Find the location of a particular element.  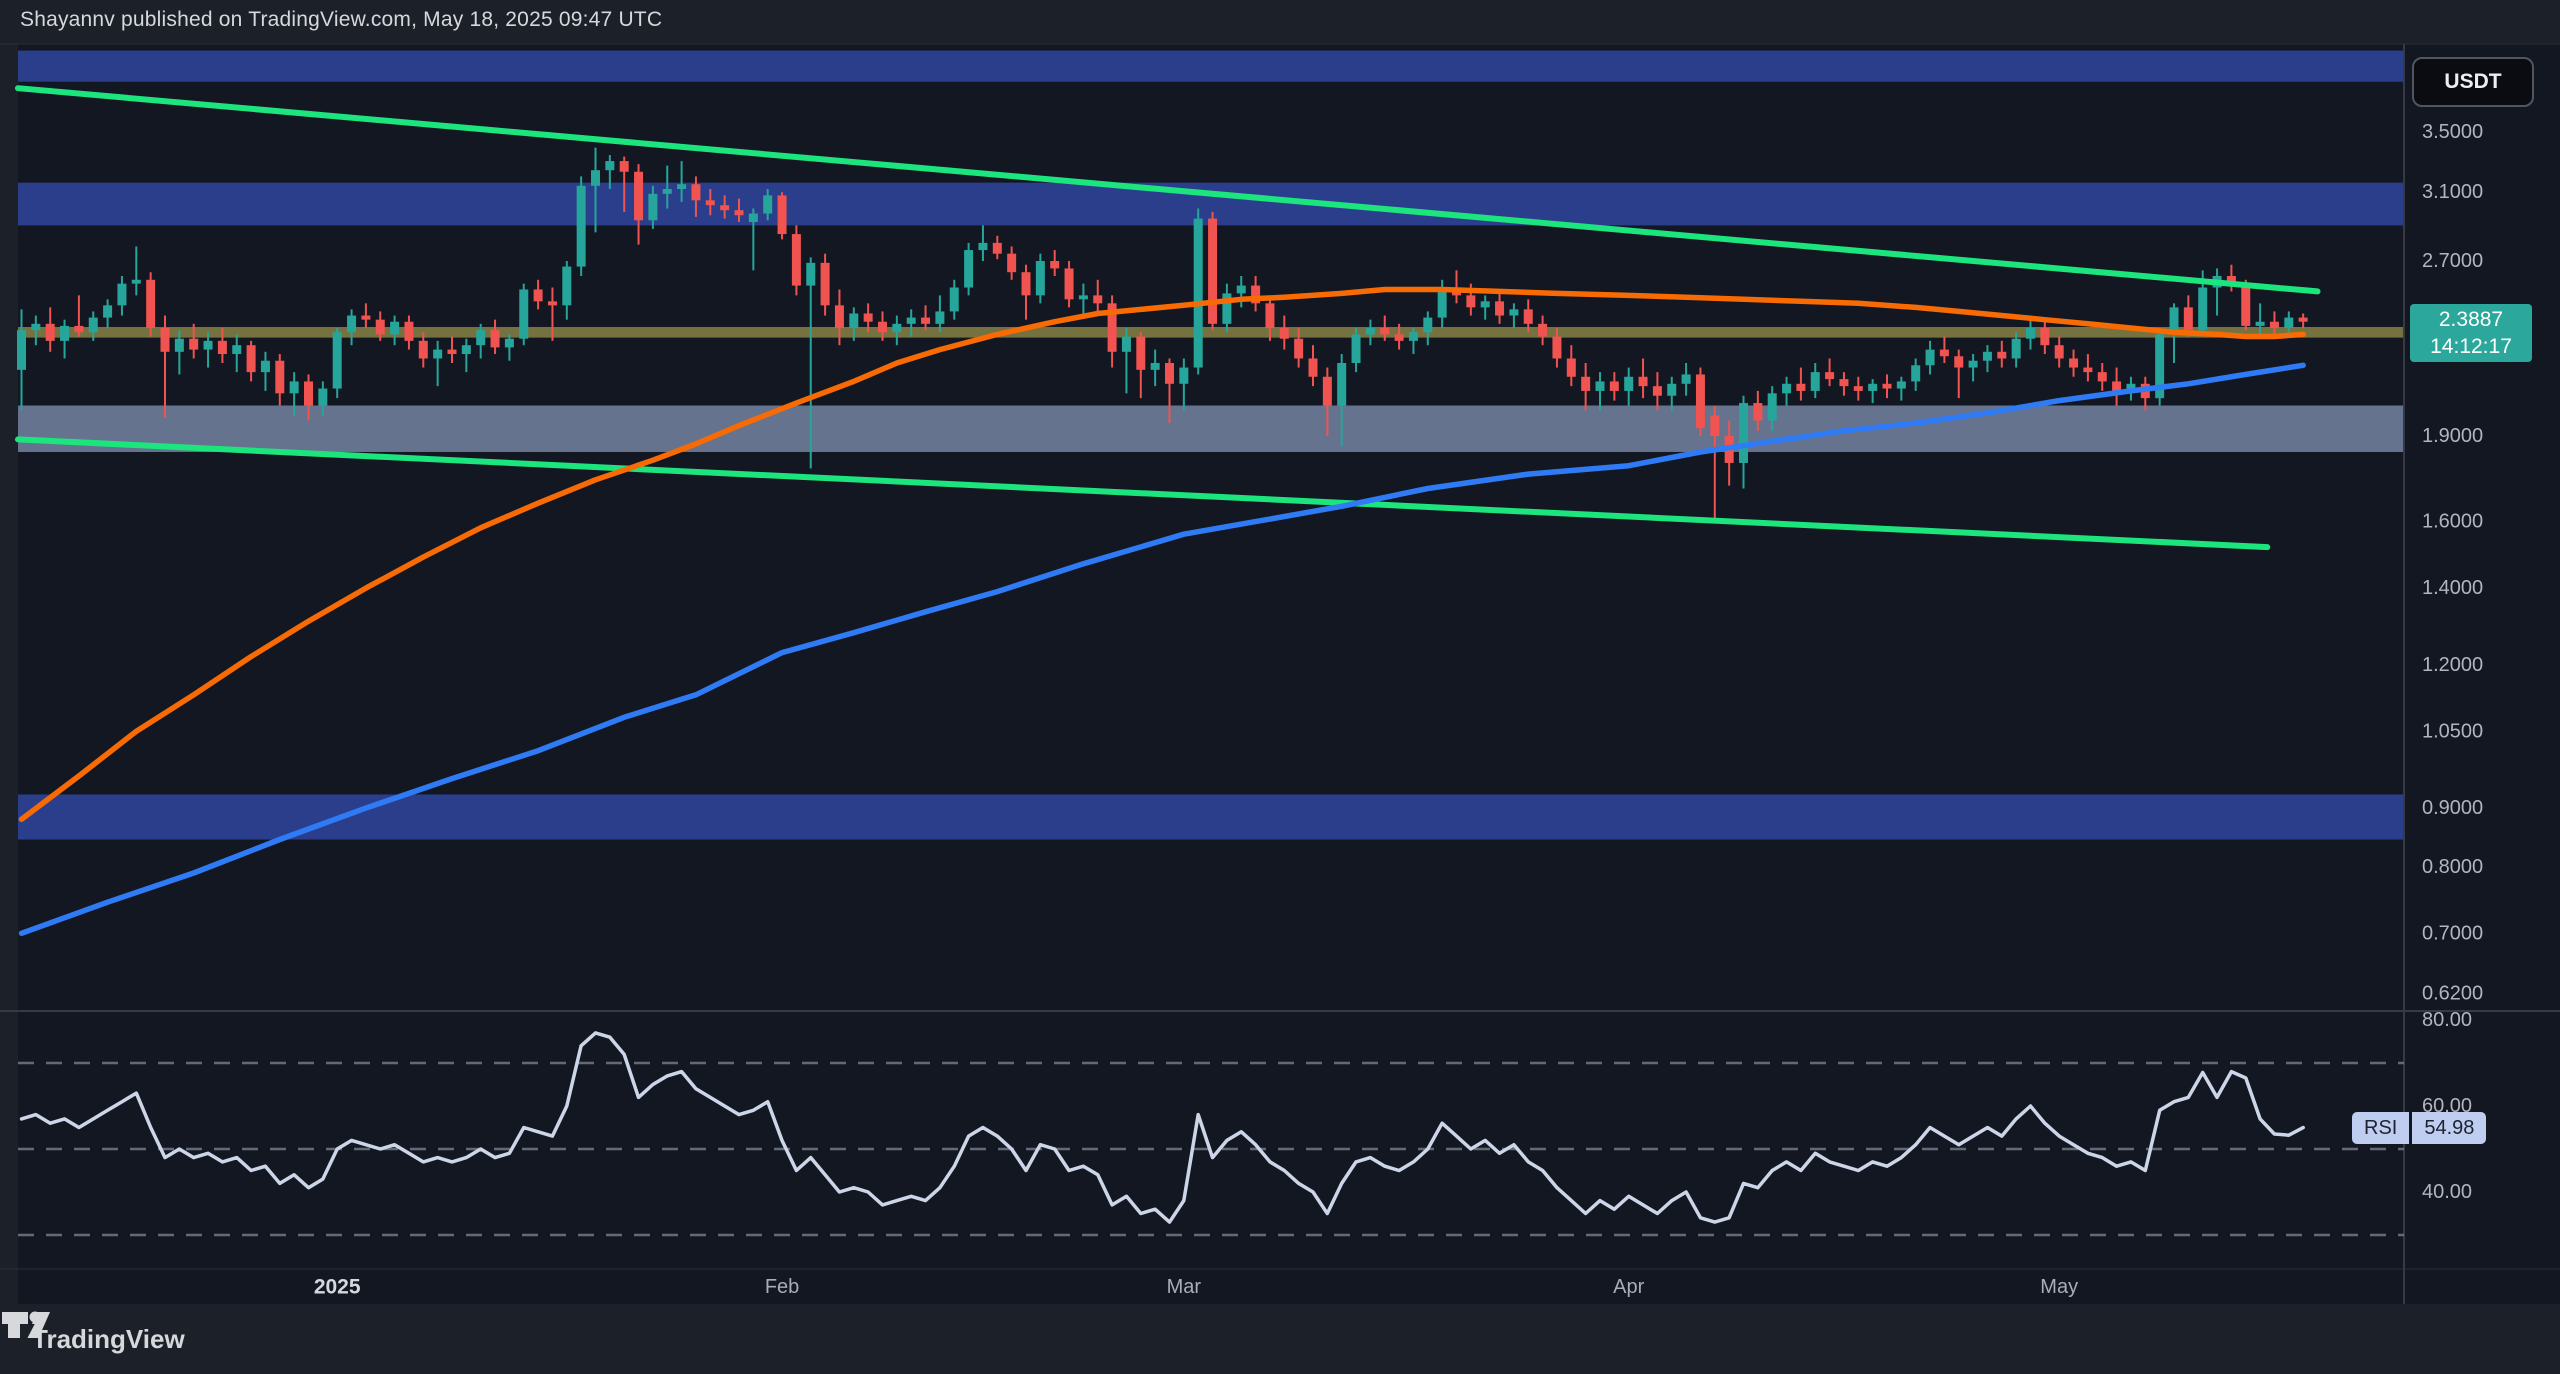

time-axis is located at coordinates (1211, 1286).